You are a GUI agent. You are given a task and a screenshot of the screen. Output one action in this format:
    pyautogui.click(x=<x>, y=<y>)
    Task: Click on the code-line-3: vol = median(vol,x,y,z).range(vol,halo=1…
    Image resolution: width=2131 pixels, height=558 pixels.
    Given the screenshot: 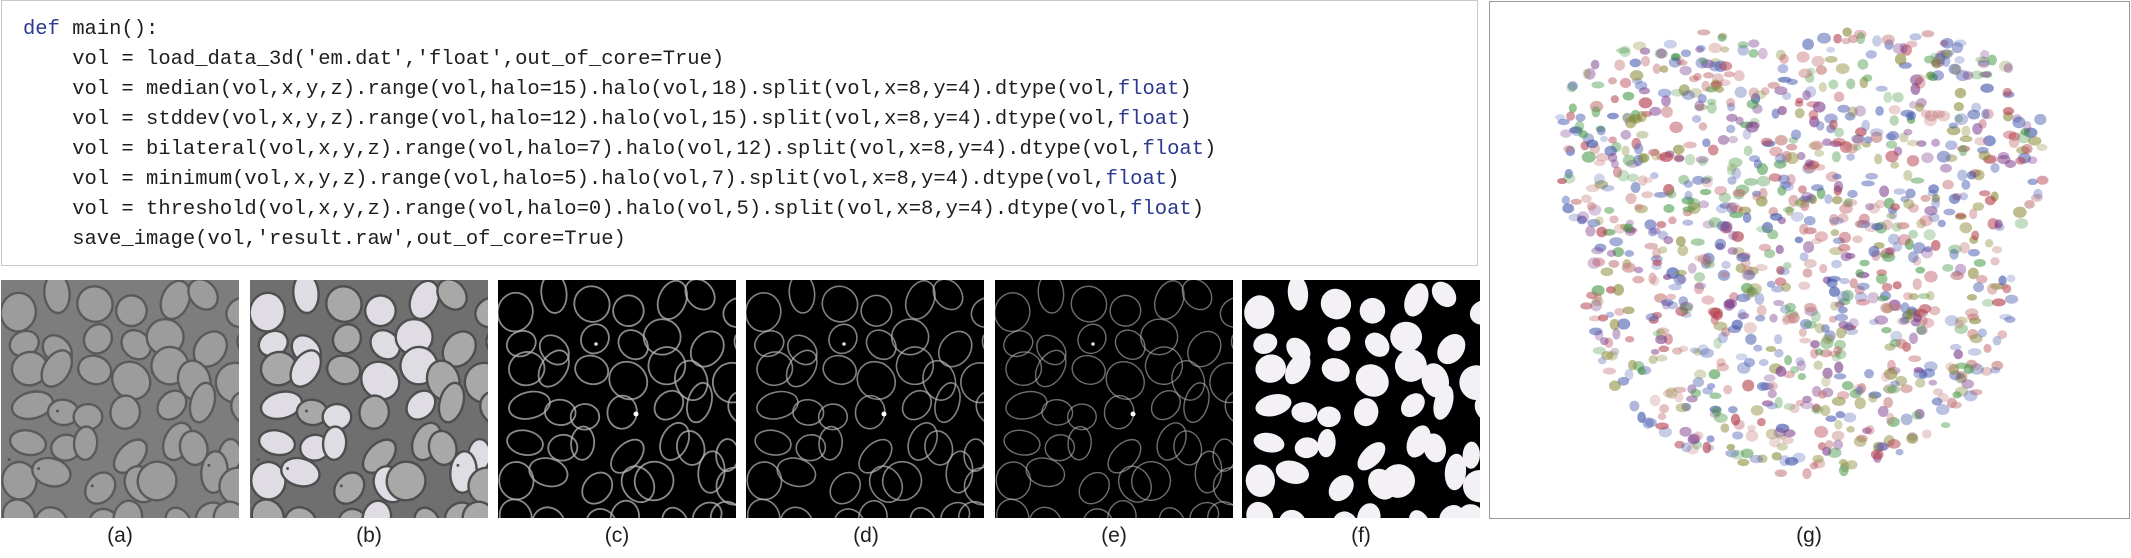 What is the action you would take?
    pyautogui.click(x=607, y=90)
    